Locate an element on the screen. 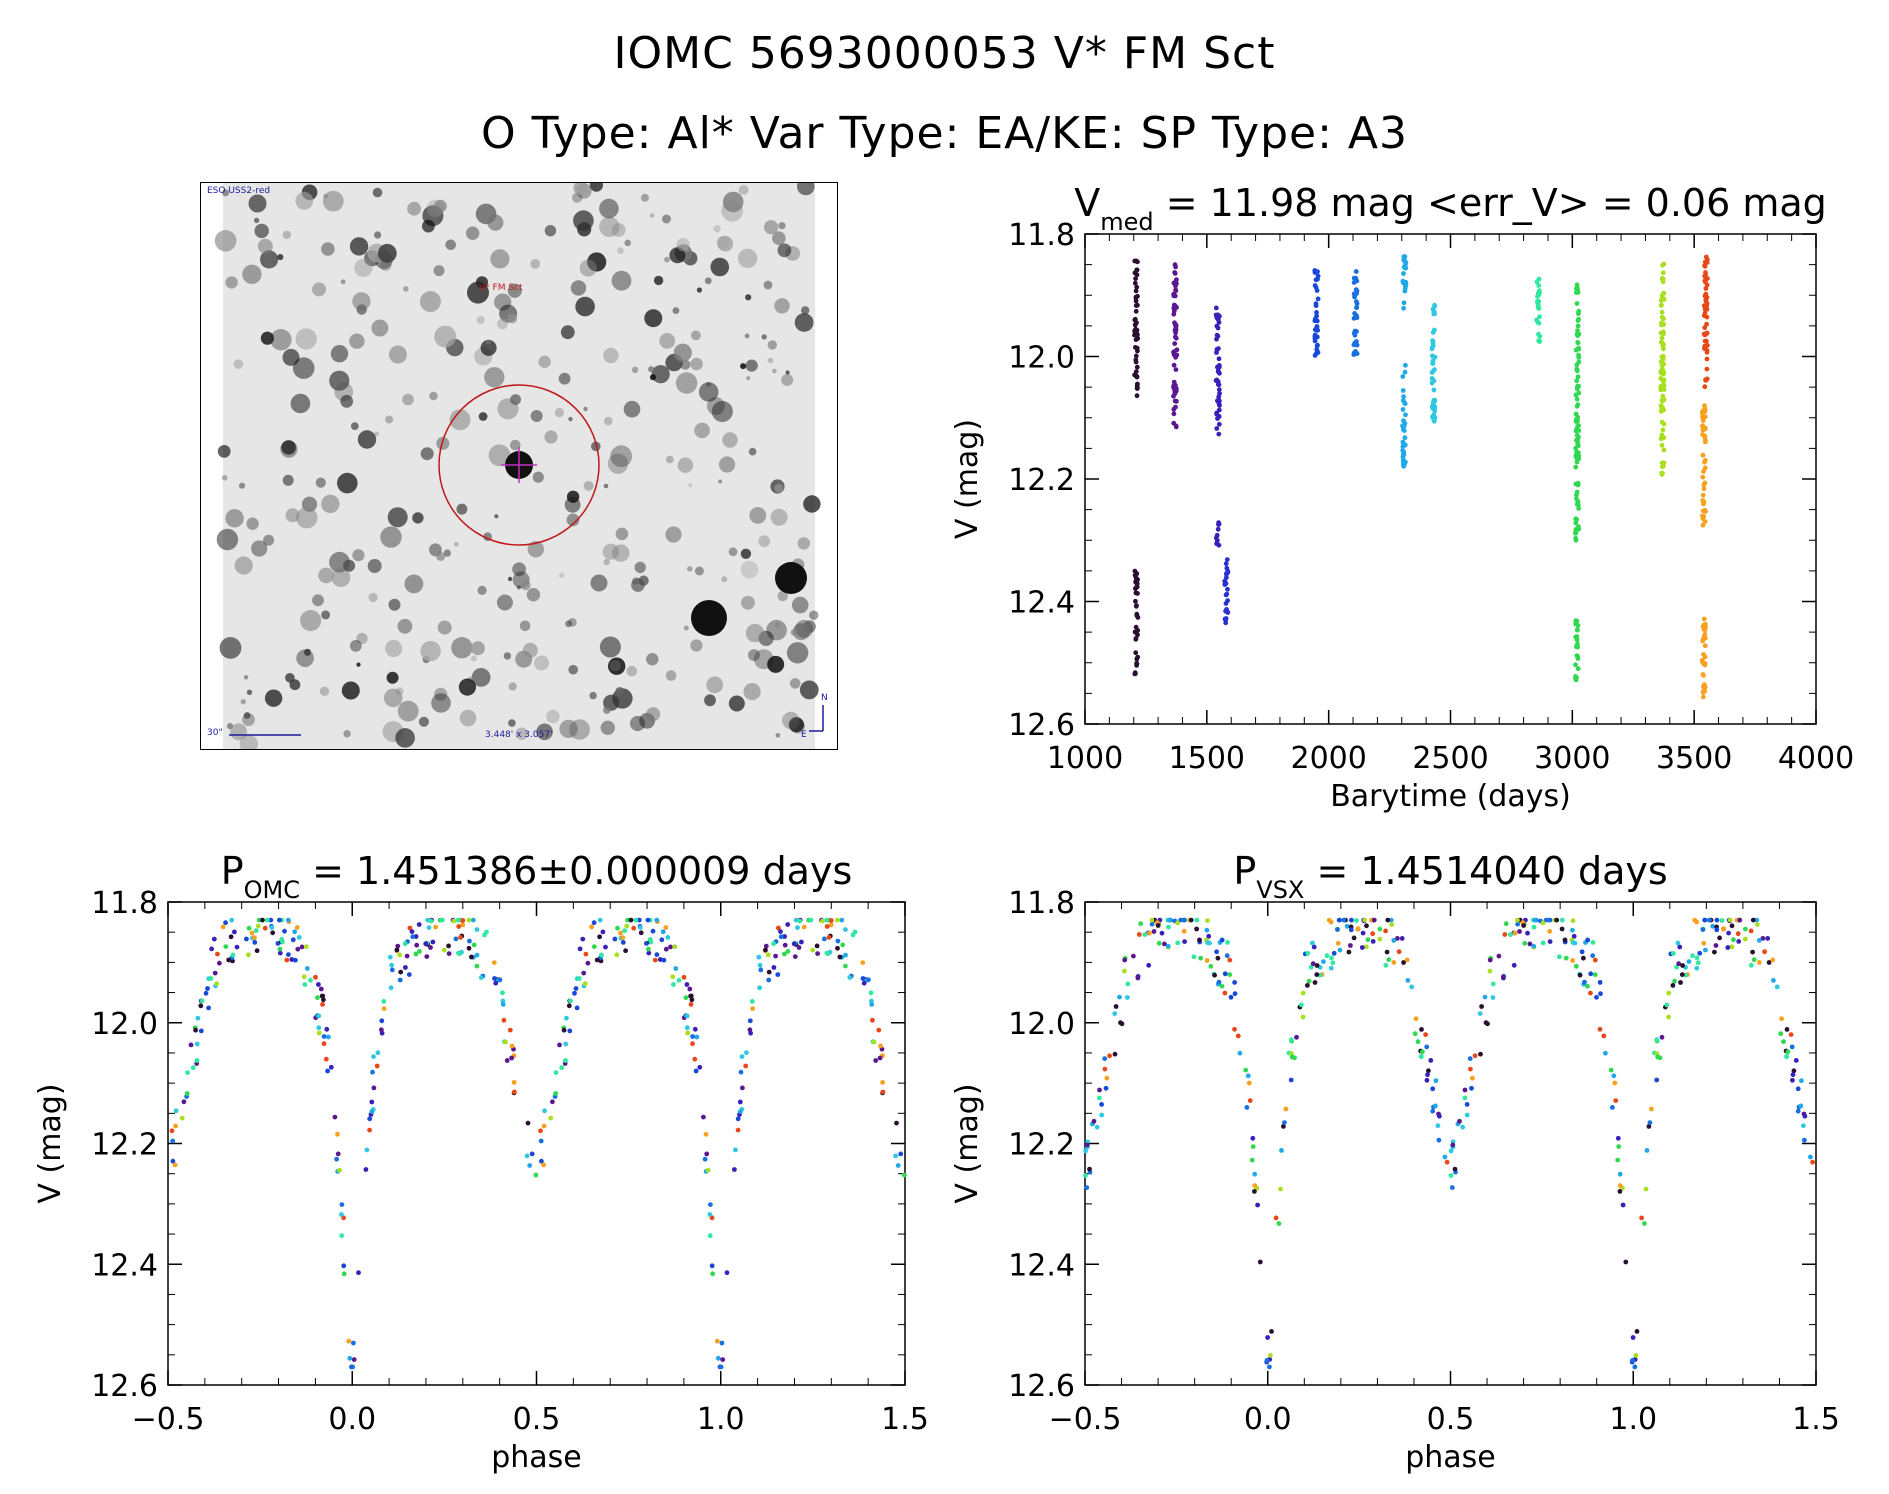 The width and height of the screenshot is (1889, 1494). phase-vsx-xtick-label: 0.5 is located at coordinates (1451, 1419).